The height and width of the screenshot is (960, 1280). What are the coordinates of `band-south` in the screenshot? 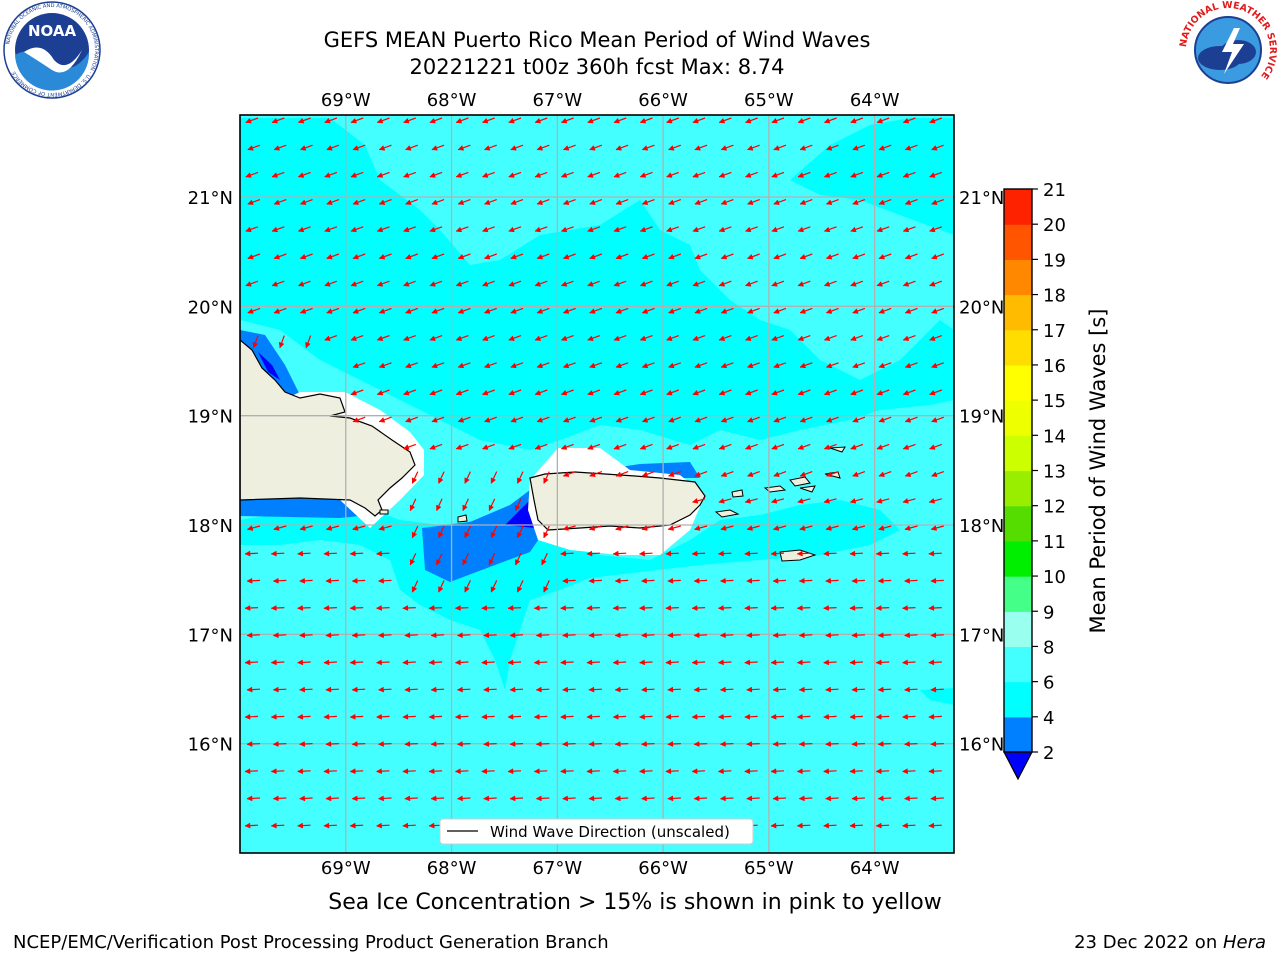 It's located at (570, 595).